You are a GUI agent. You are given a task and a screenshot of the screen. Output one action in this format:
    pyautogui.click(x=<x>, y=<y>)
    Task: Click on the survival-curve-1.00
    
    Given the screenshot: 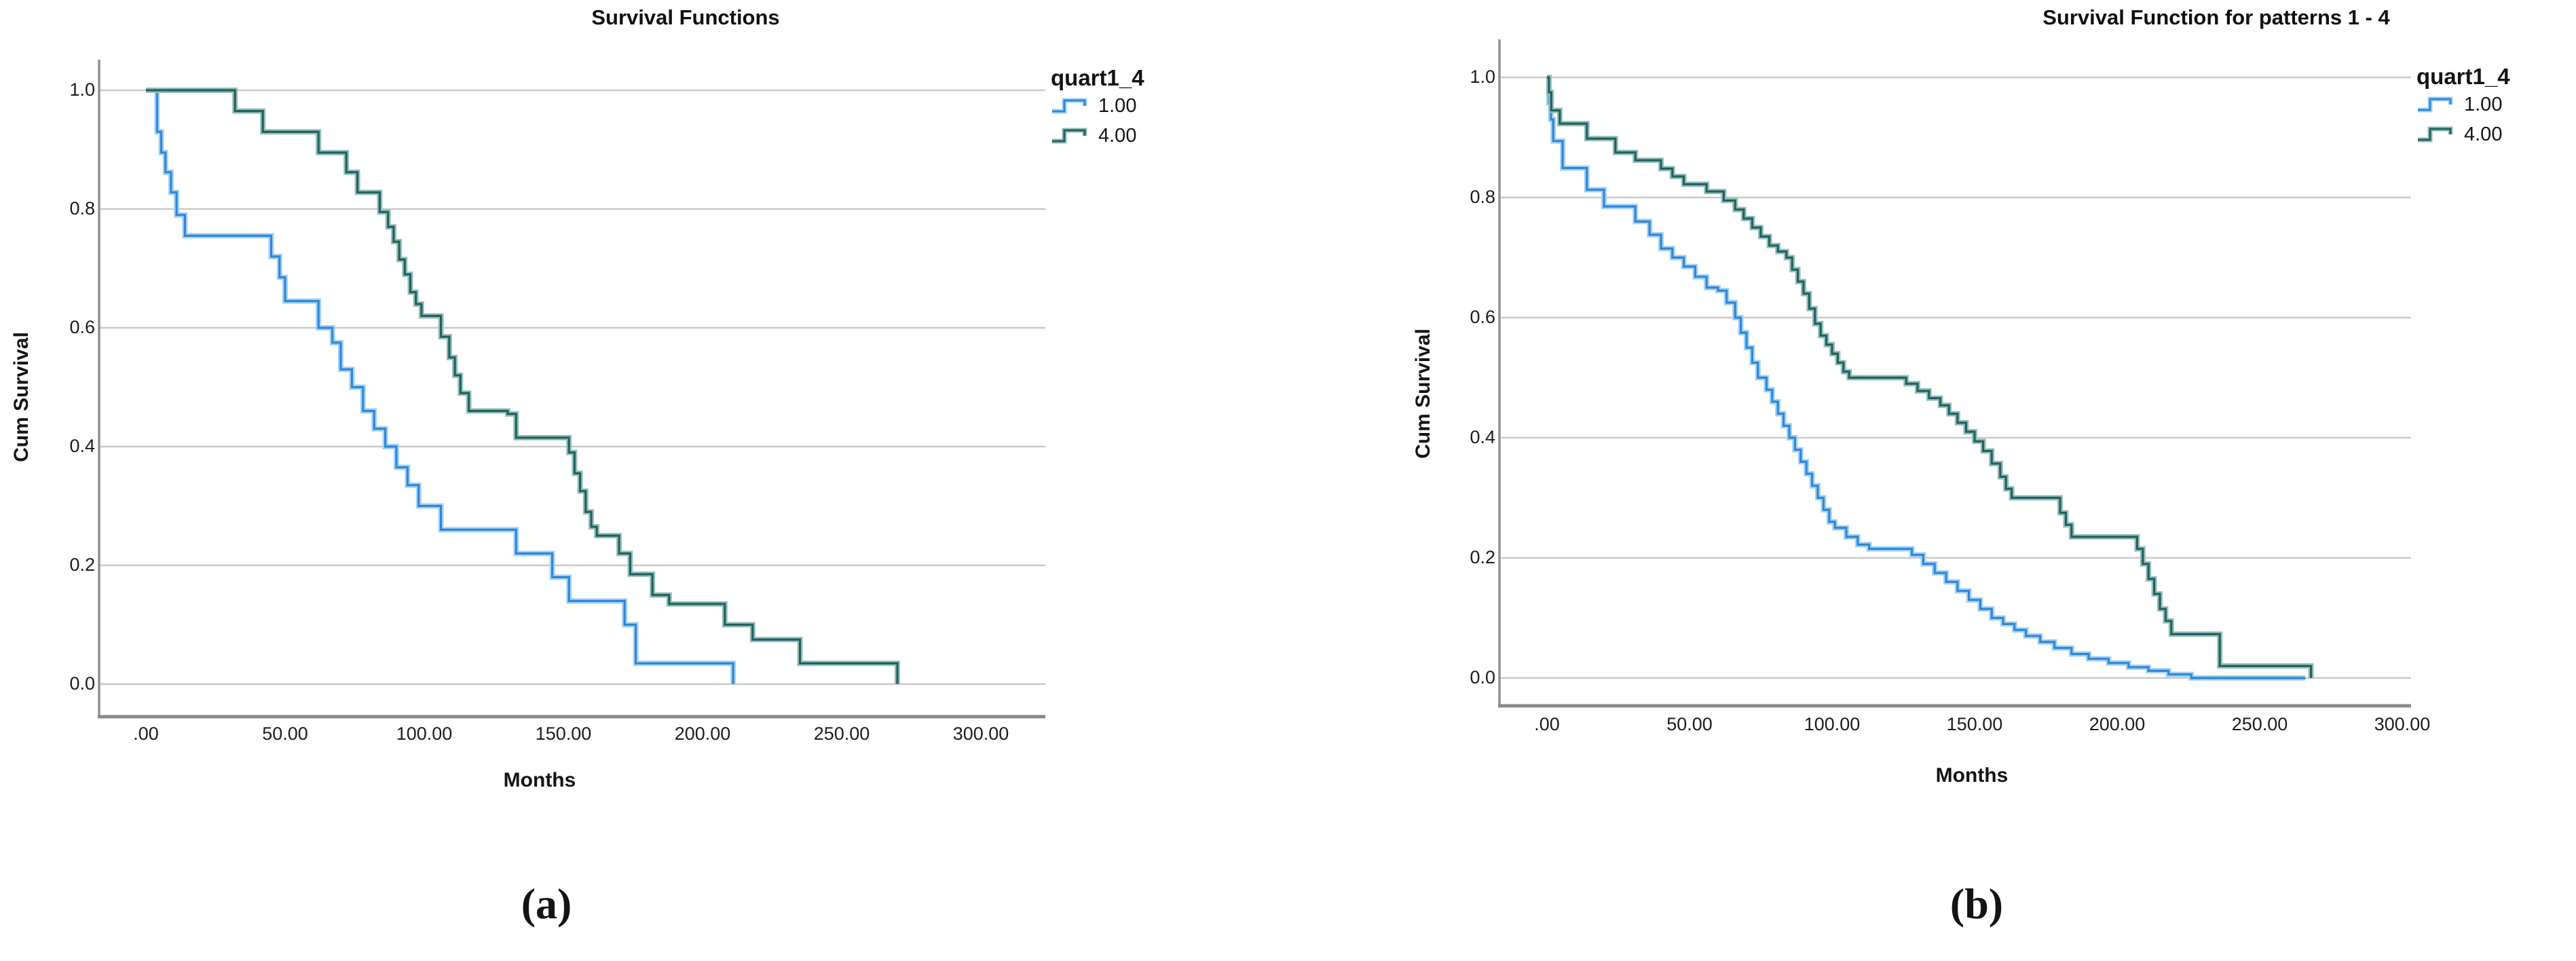 What is the action you would take?
    pyautogui.click(x=440, y=387)
    